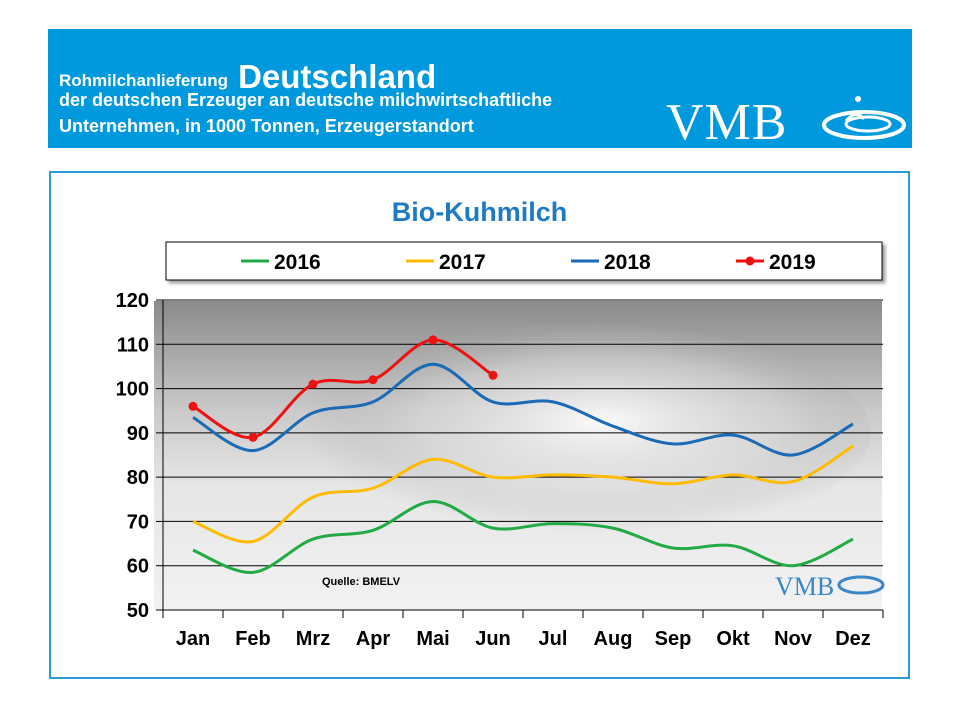 This screenshot has height=720, width=960. What do you see at coordinates (313, 384) in the screenshot?
I see `data-point-2019-Mrz` at bounding box center [313, 384].